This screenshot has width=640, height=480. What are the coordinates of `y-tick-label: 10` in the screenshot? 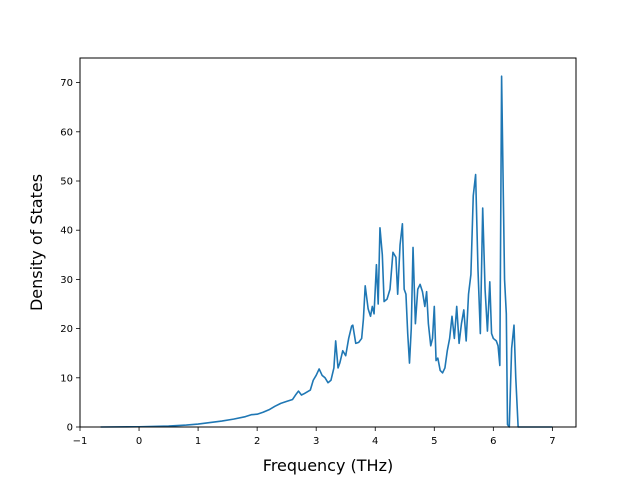 It's located at (66, 378).